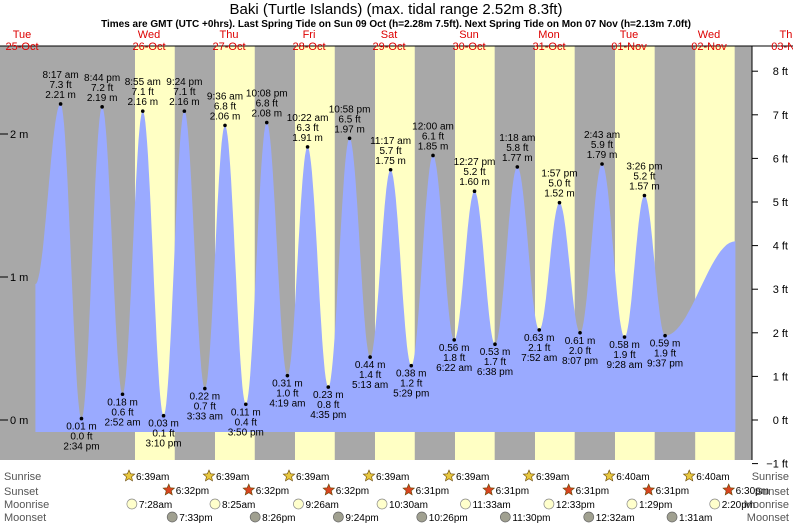 This screenshot has width=793, height=525. I want to click on day-of-week-label: Sat, so click(389, 35).